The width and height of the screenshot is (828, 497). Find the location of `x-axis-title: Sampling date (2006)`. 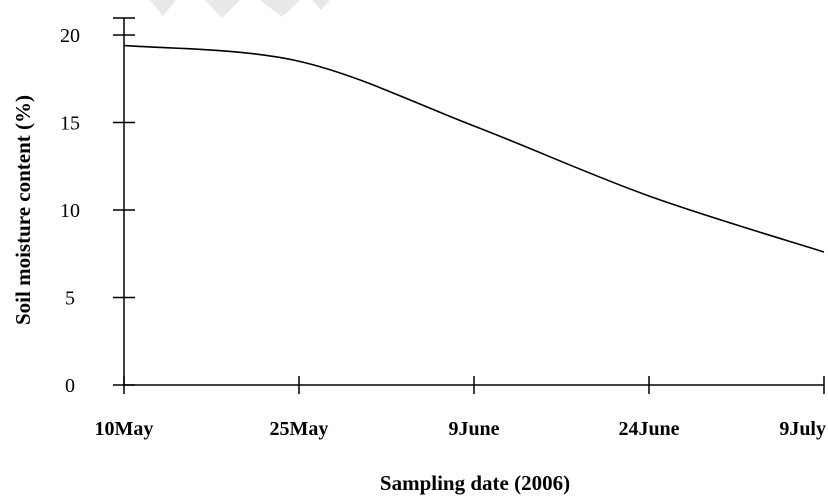

x-axis-title: Sampling date (2006) is located at coordinates (475, 483).